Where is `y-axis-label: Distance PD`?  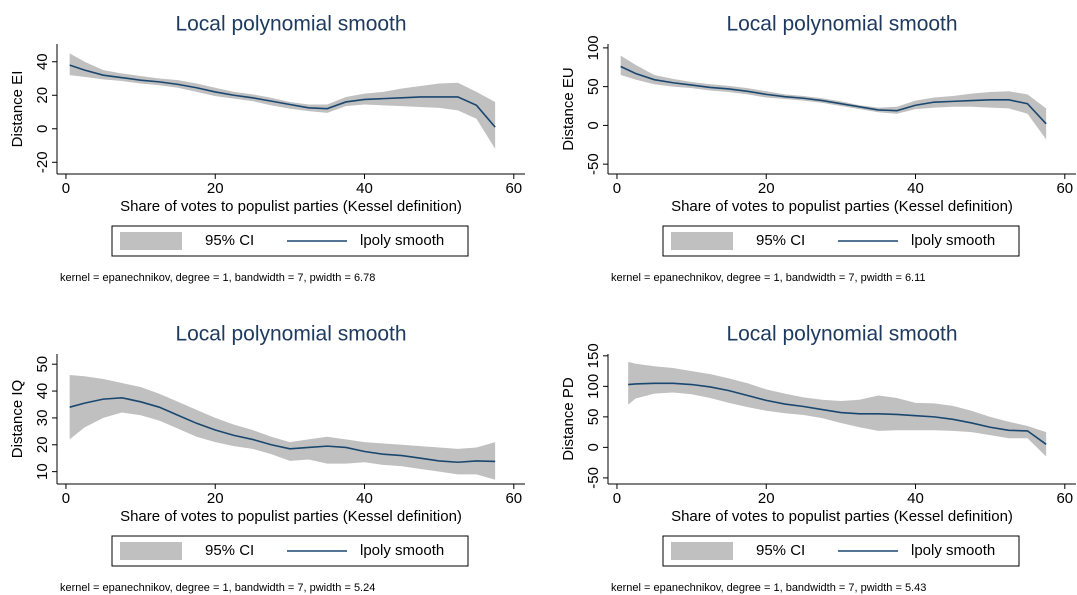 y-axis-label: Distance PD is located at coordinates (568, 419).